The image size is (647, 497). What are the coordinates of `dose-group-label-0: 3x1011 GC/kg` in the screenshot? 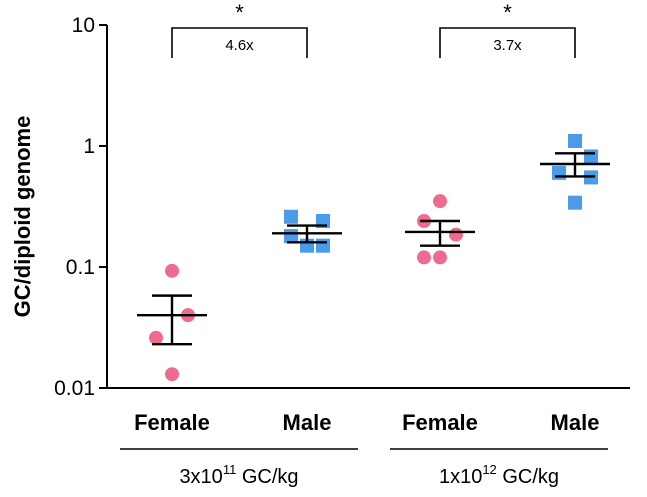 It's located at (238, 475).